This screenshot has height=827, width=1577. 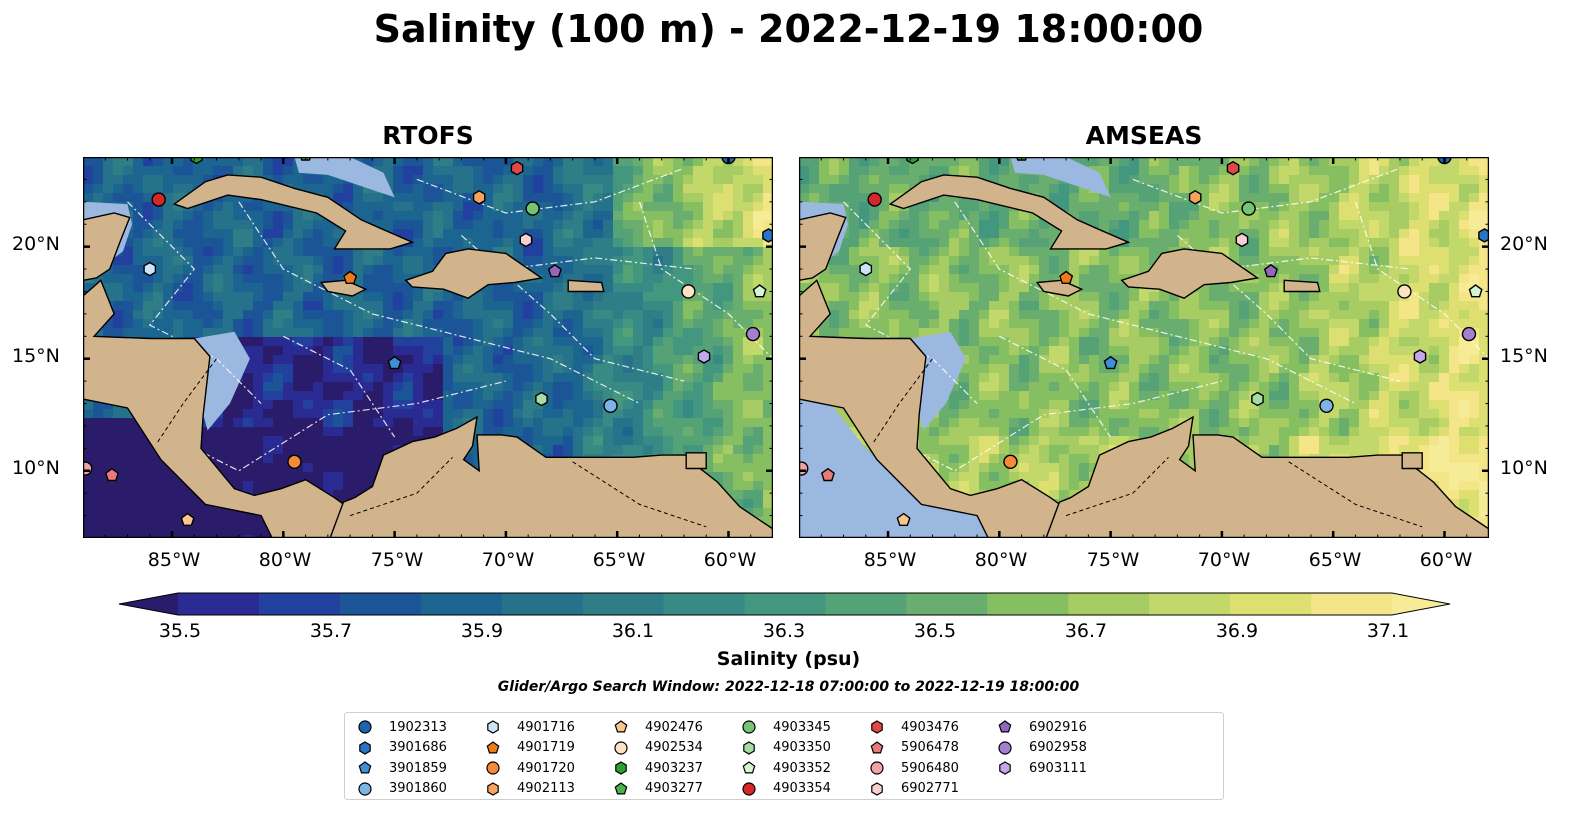 What do you see at coordinates (474, 273) in the screenshot?
I see `hispaniola-land` at bounding box center [474, 273].